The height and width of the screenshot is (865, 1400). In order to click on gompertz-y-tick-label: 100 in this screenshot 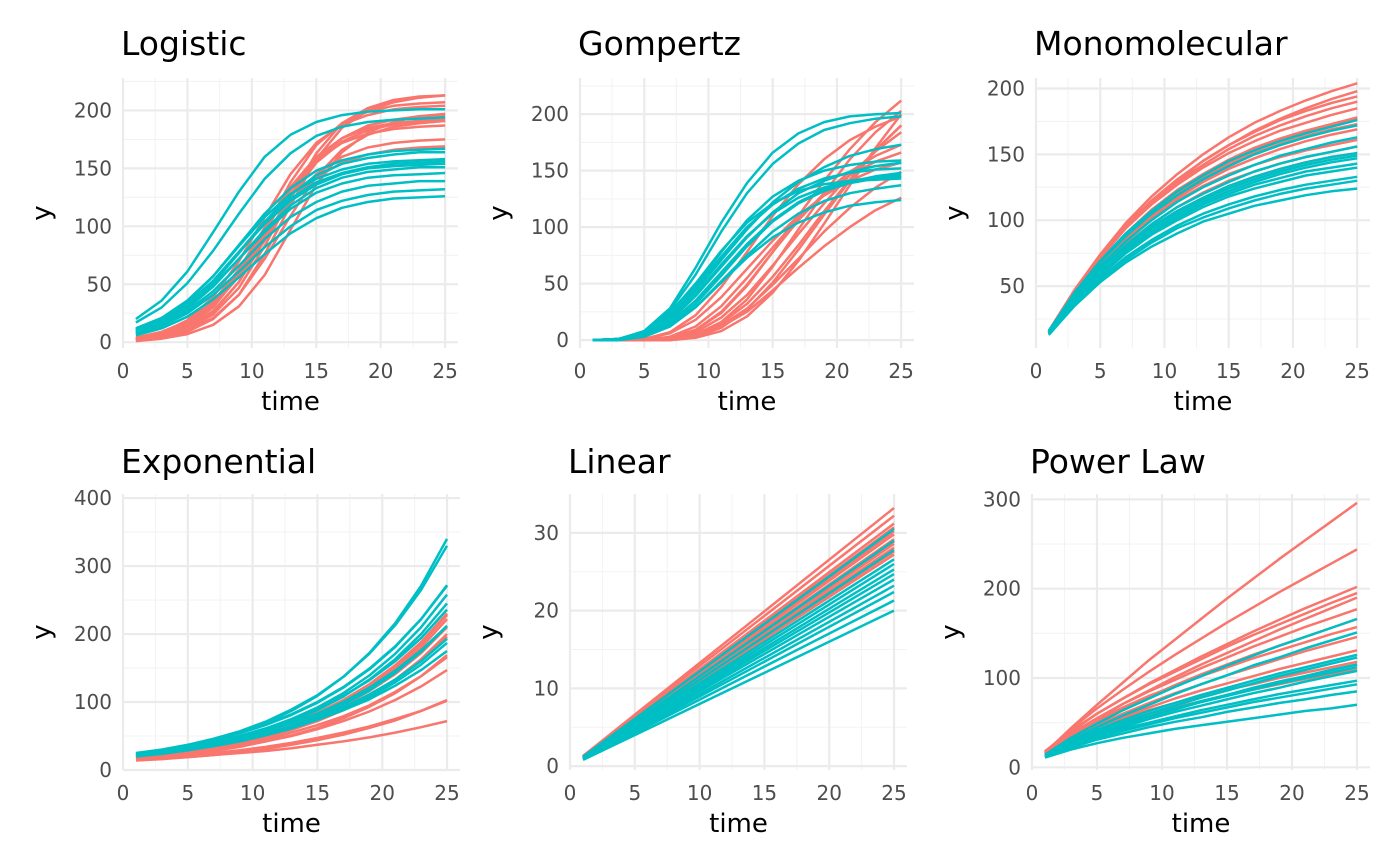, I will do `click(550, 227)`.